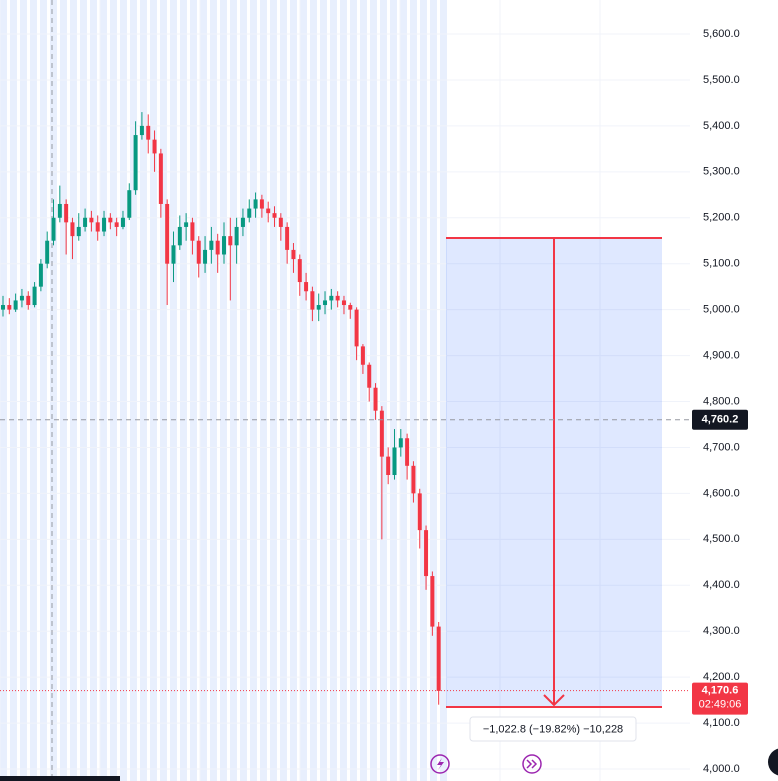 This screenshot has height=781, width=778. What do you see at coordinates (720, 705) in the screenshot?
I see `countdown-label: 02:49:06` at bounding box center [720, 705].